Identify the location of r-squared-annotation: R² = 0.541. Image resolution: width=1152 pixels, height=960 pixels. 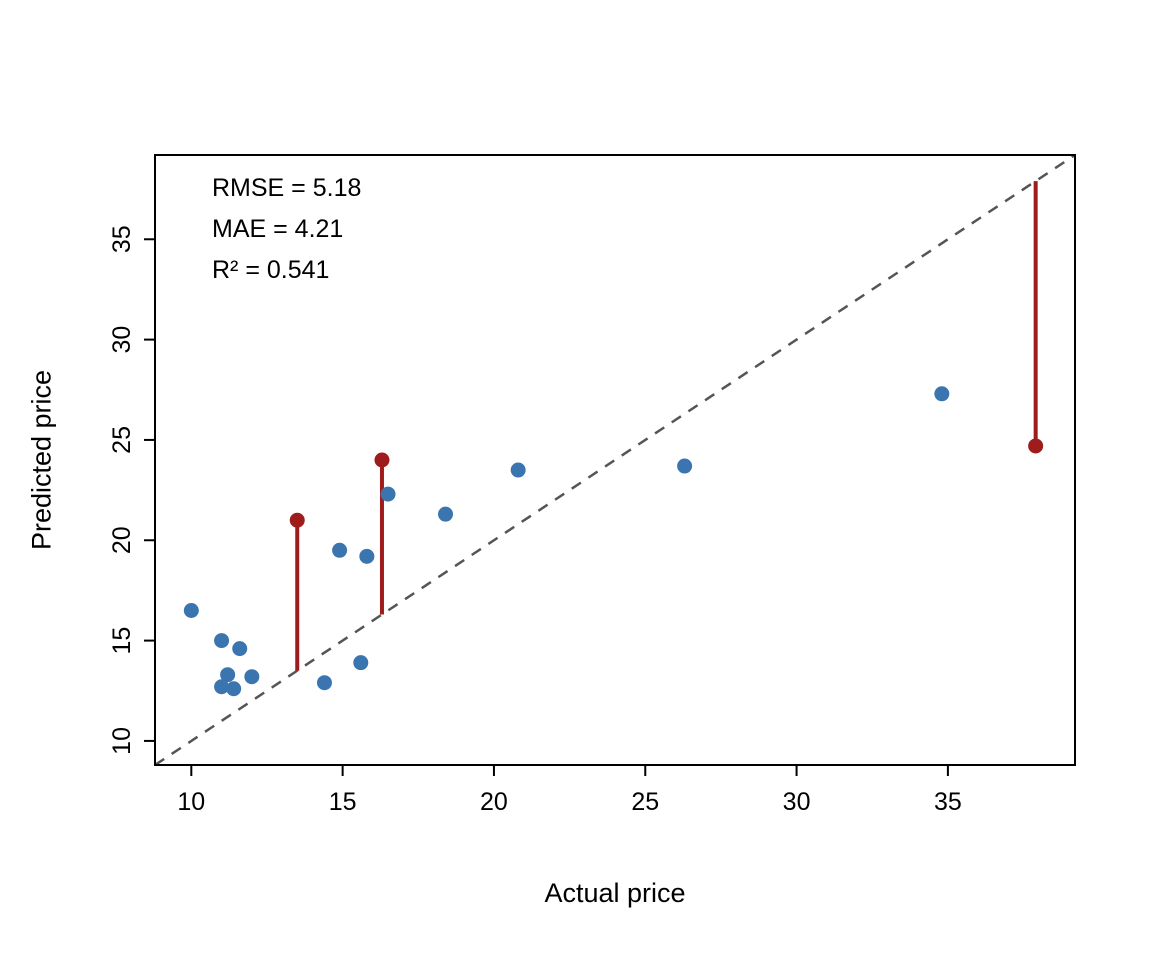
(271, 270).